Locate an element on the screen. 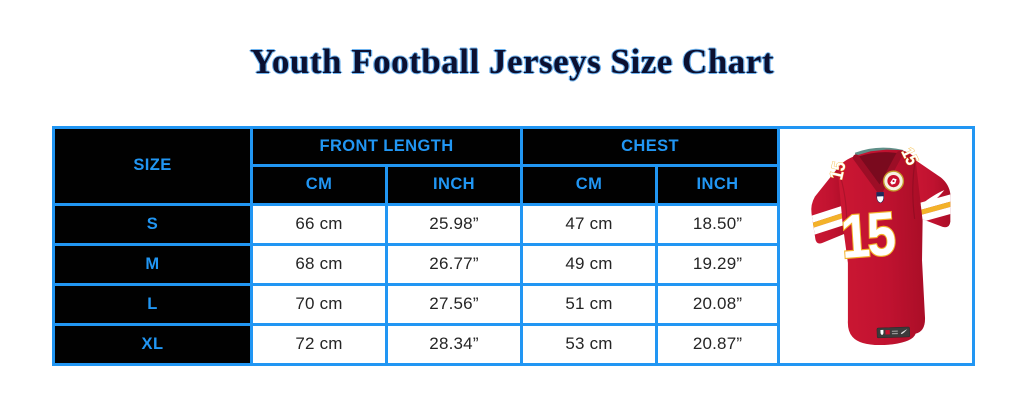  chest-cm-cell: 47 cm is located at coordinates (589, 224).